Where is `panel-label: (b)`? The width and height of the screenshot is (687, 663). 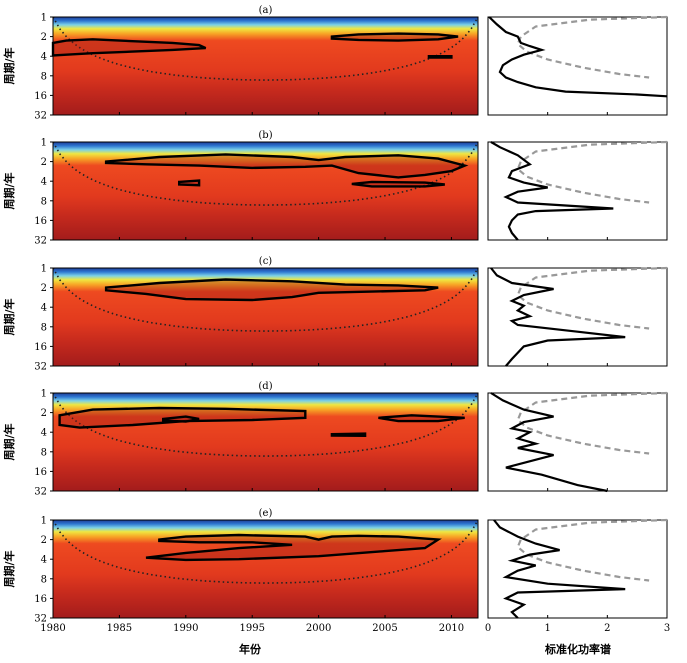 panel-label: (b) is located at coordinates (265, 135).